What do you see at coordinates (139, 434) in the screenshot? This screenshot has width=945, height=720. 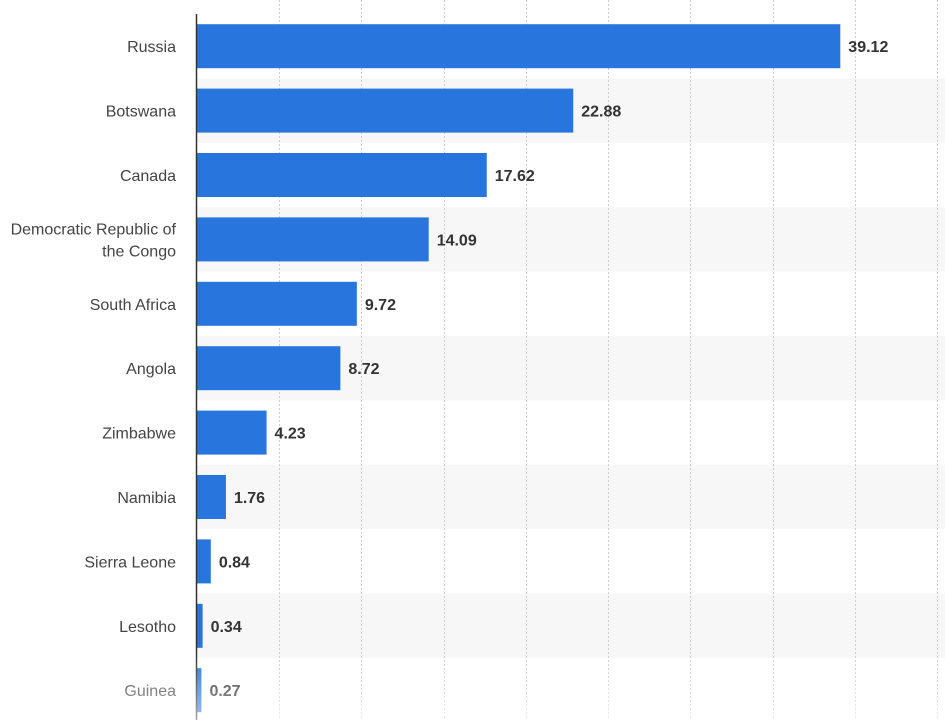 I see `category-label: Zimbabwe` at bounding box center [139, 434].